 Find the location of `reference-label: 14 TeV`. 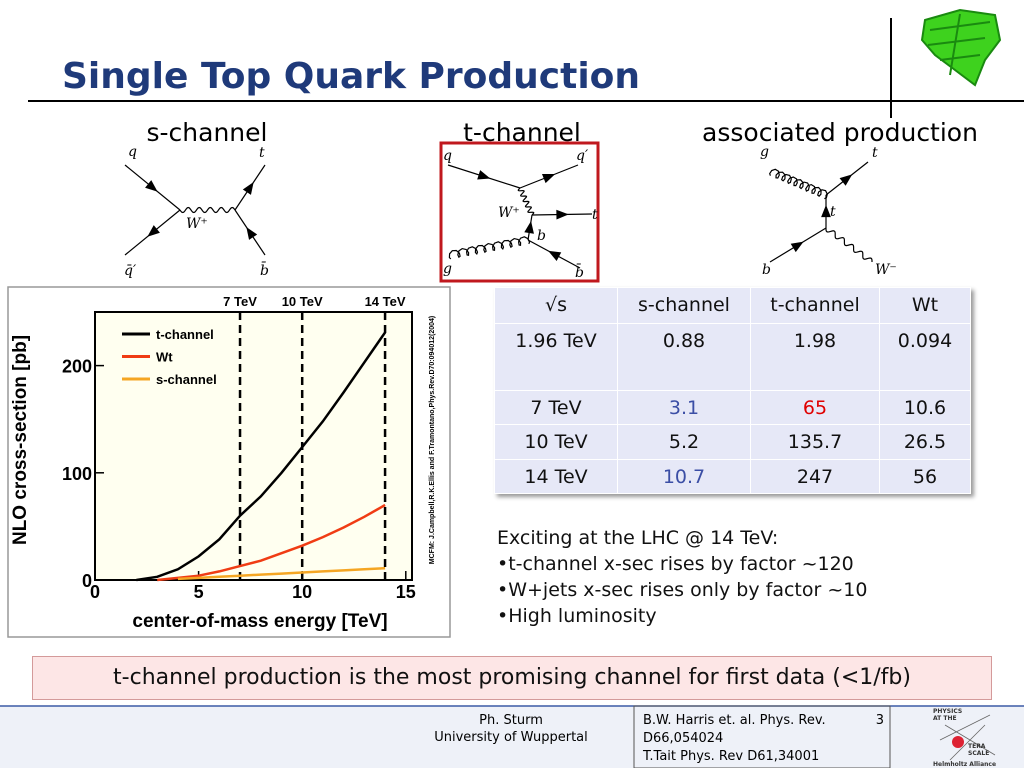

reference-label: 14 TeV is located at coordinates (385, 301).